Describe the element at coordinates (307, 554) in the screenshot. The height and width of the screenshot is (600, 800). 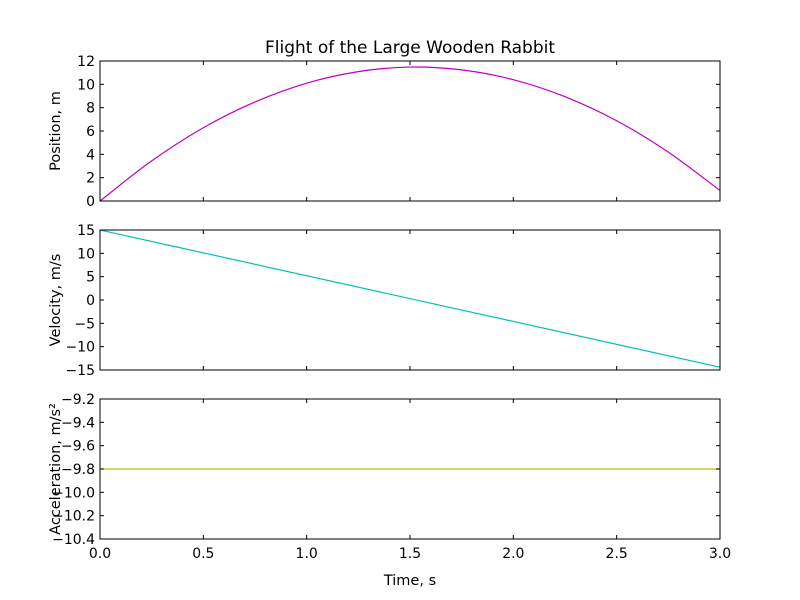
I see `x-tick-label: 1.0` at that location.